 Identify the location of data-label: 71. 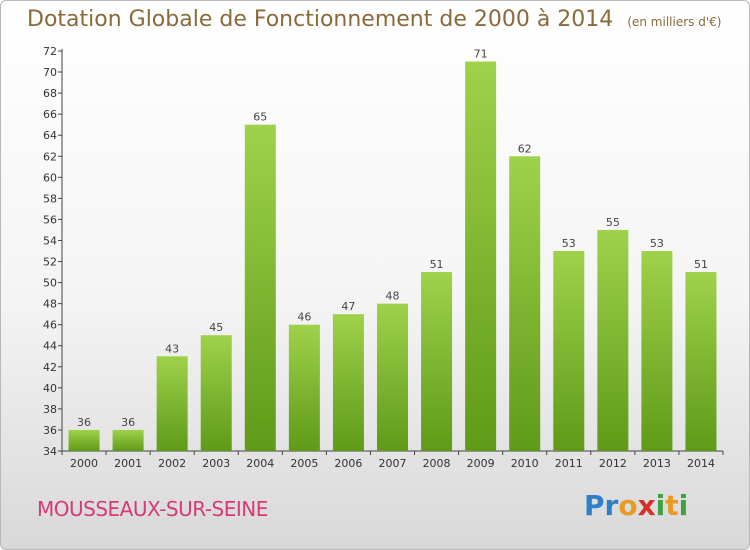
(481, 54).